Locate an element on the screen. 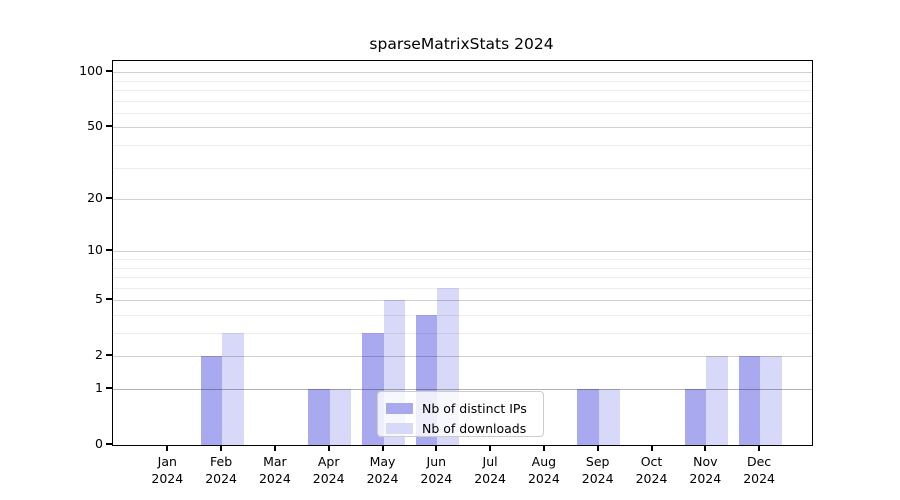 Image resolution: width=900 pixels, height=500 pixels. x-tick-mark-nov is located at coordinates (705, 448).